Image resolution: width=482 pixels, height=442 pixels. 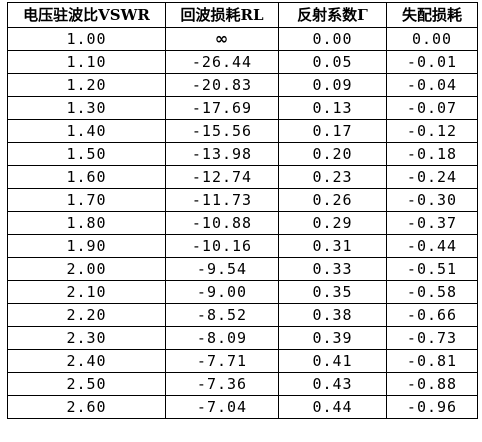 I want to click on table-row: 2.30 -8.09 0.39 -0.73, so click(x=242, y=338).